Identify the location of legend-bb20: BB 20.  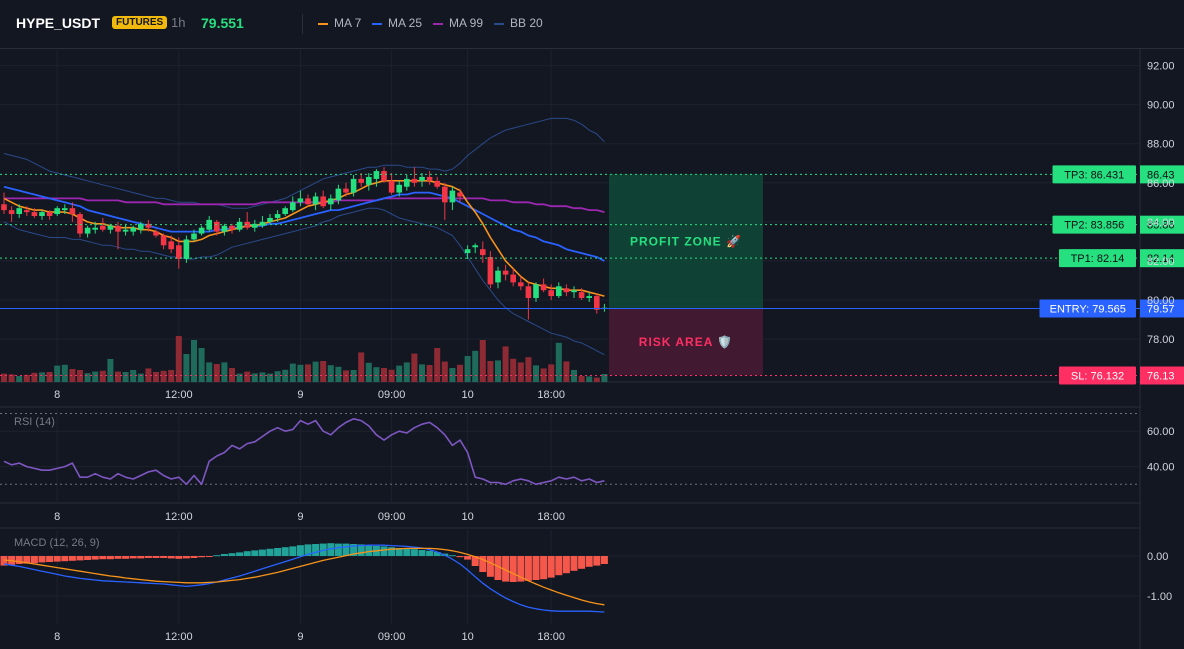
(518, 23).